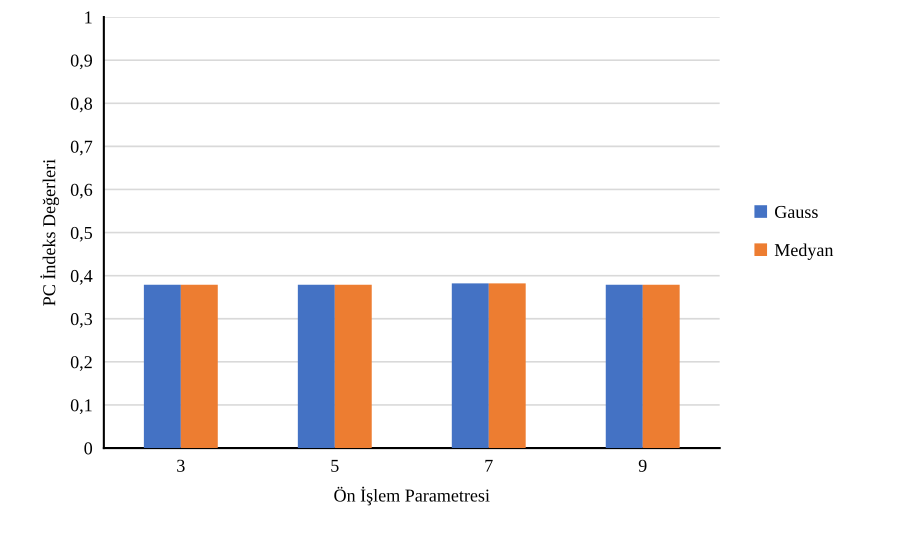 This screenshot has width=903, height=534. What do you see at coordinates (804, 251) in the screenshot?
I see `legend-label: Medyan` at bounding box center [804, 251].